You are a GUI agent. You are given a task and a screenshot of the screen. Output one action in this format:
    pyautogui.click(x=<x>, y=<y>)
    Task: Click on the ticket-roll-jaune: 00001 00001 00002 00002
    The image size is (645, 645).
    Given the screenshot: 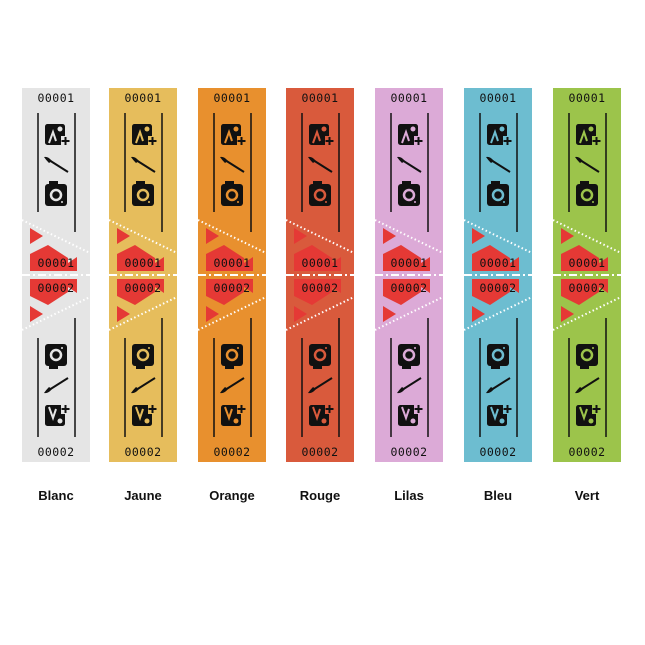 What is the action you would take?
    pyautogui.click(x=143, y=275)
    